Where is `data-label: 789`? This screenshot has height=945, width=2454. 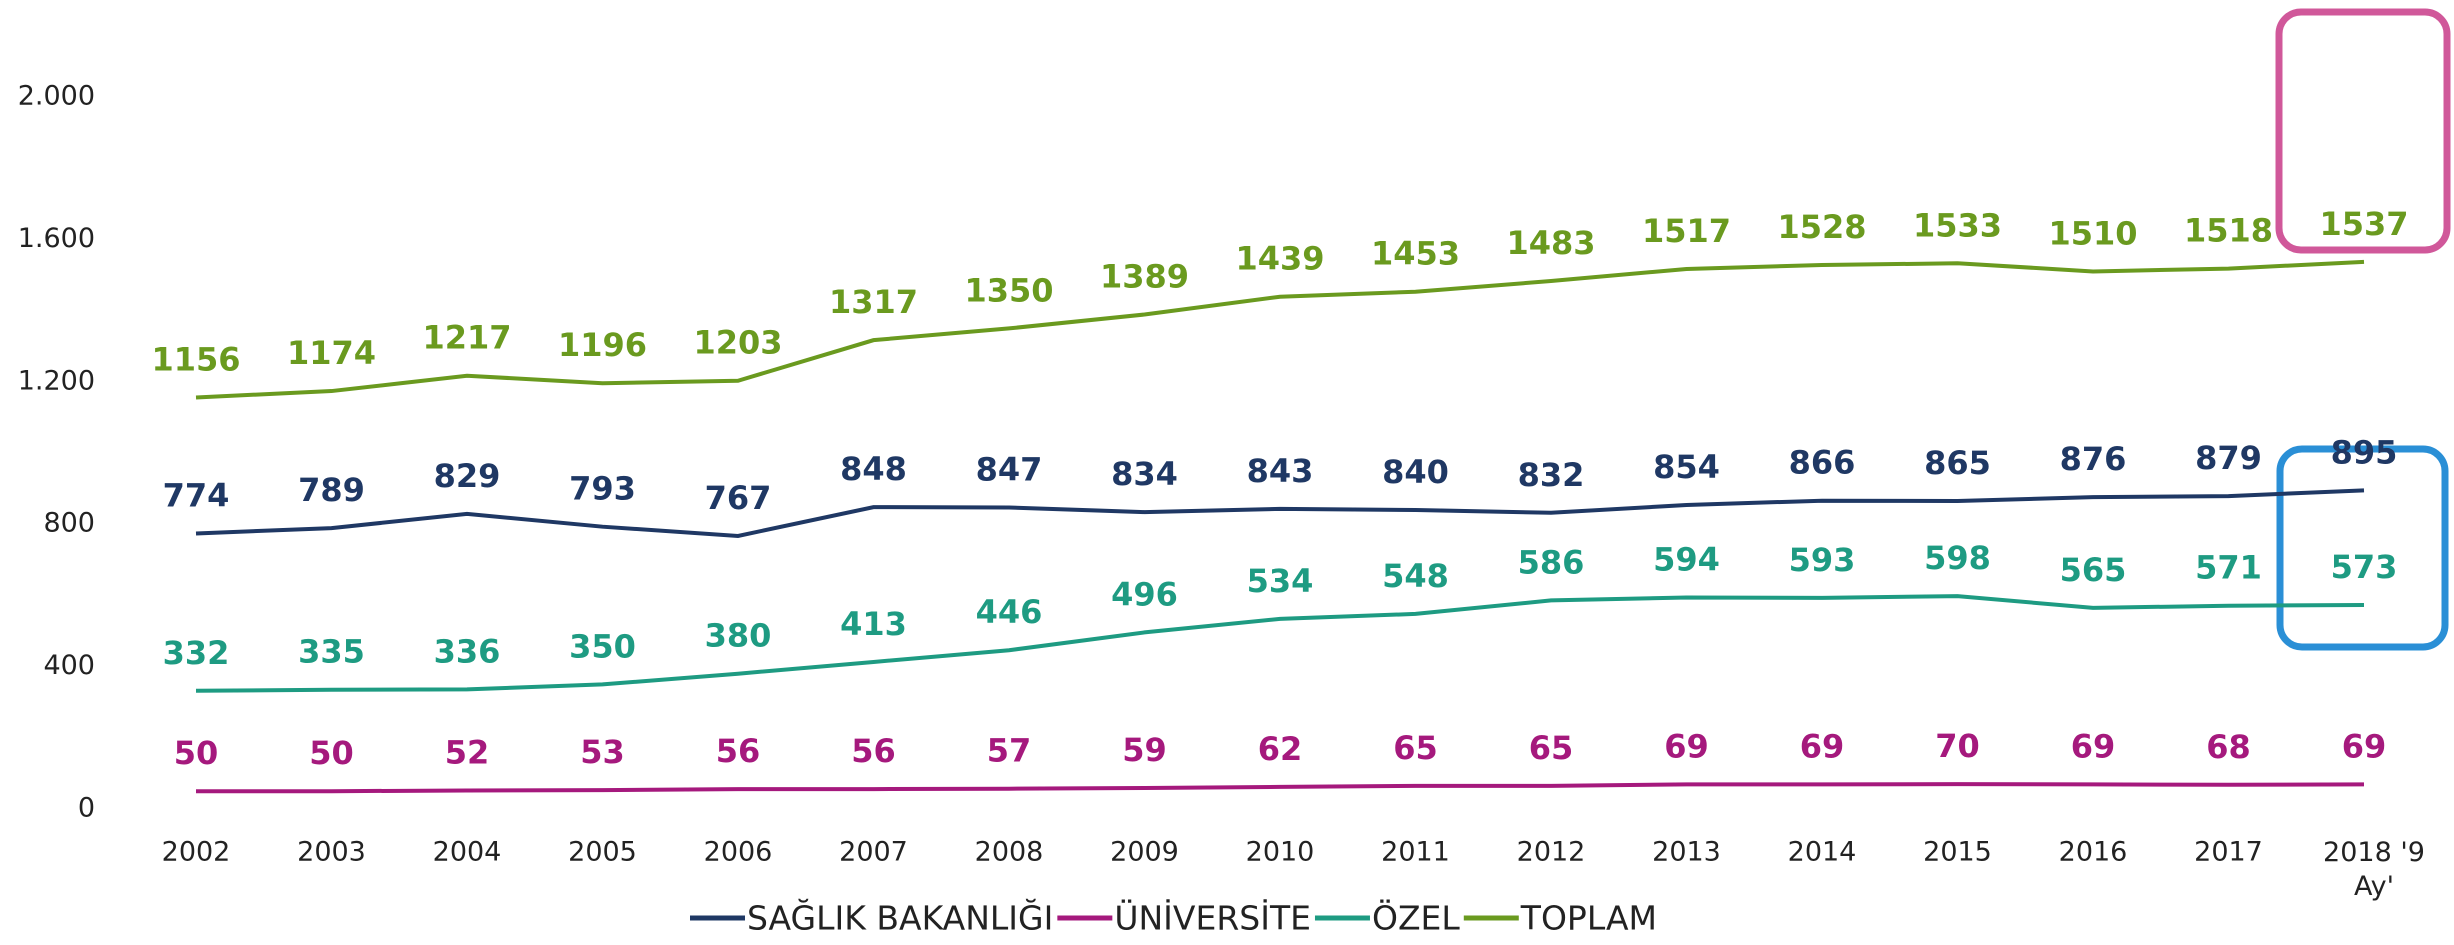 data-label: 789 is located at coordinates (331, 490).